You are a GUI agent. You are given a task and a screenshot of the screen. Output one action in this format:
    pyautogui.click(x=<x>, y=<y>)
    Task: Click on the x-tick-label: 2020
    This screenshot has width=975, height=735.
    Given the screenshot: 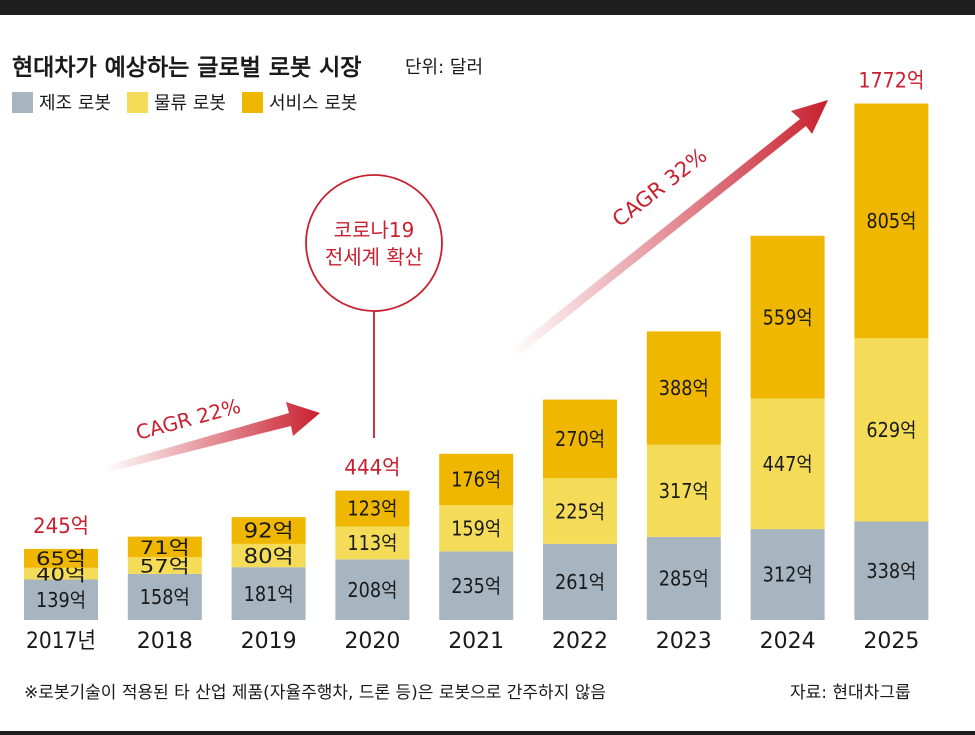 What is the action you would take?
    pyautogui.click(x=372, y=641)
    